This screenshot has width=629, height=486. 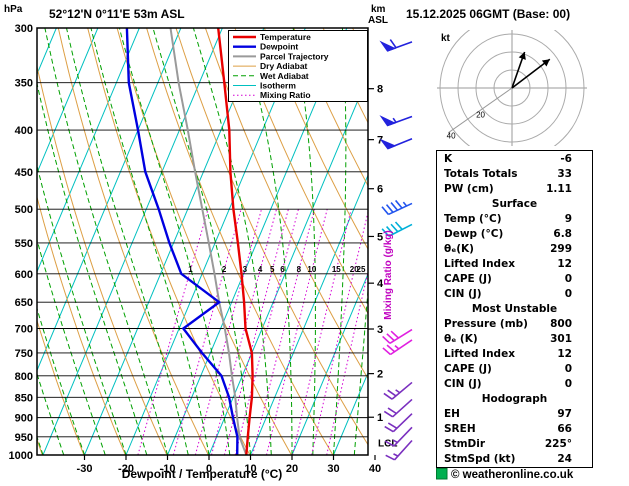 I want to click on row-value: 299, so click(x=561, y=248).